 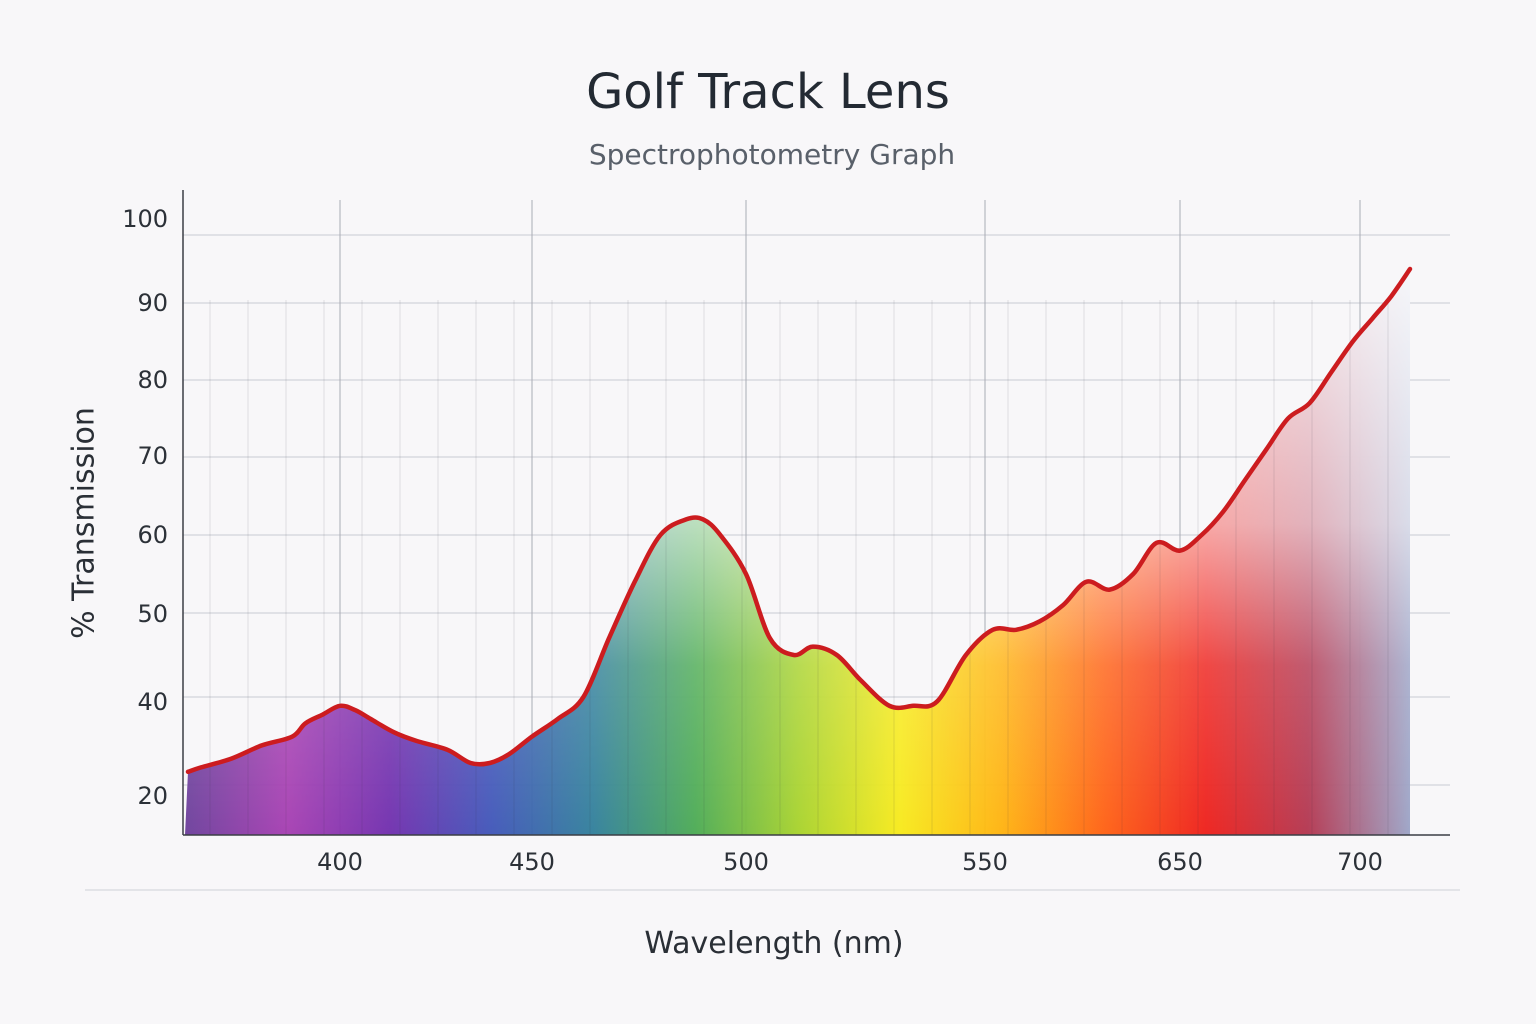 What do you see at coordinates (774, 943) in the screenshot?
I see `x-axis-label: Wavelength (nm)` at bounding box center [774, 943].